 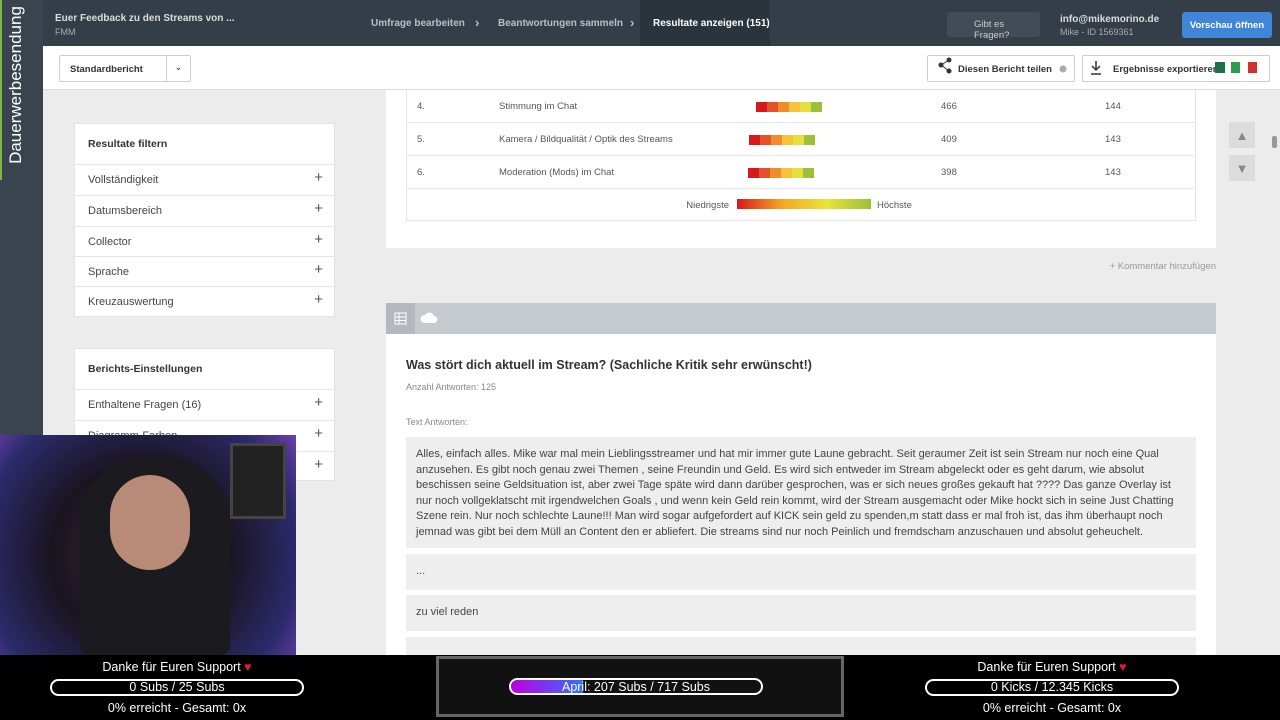 I want to click on goal-center-frame, so click(x=640, y=686).